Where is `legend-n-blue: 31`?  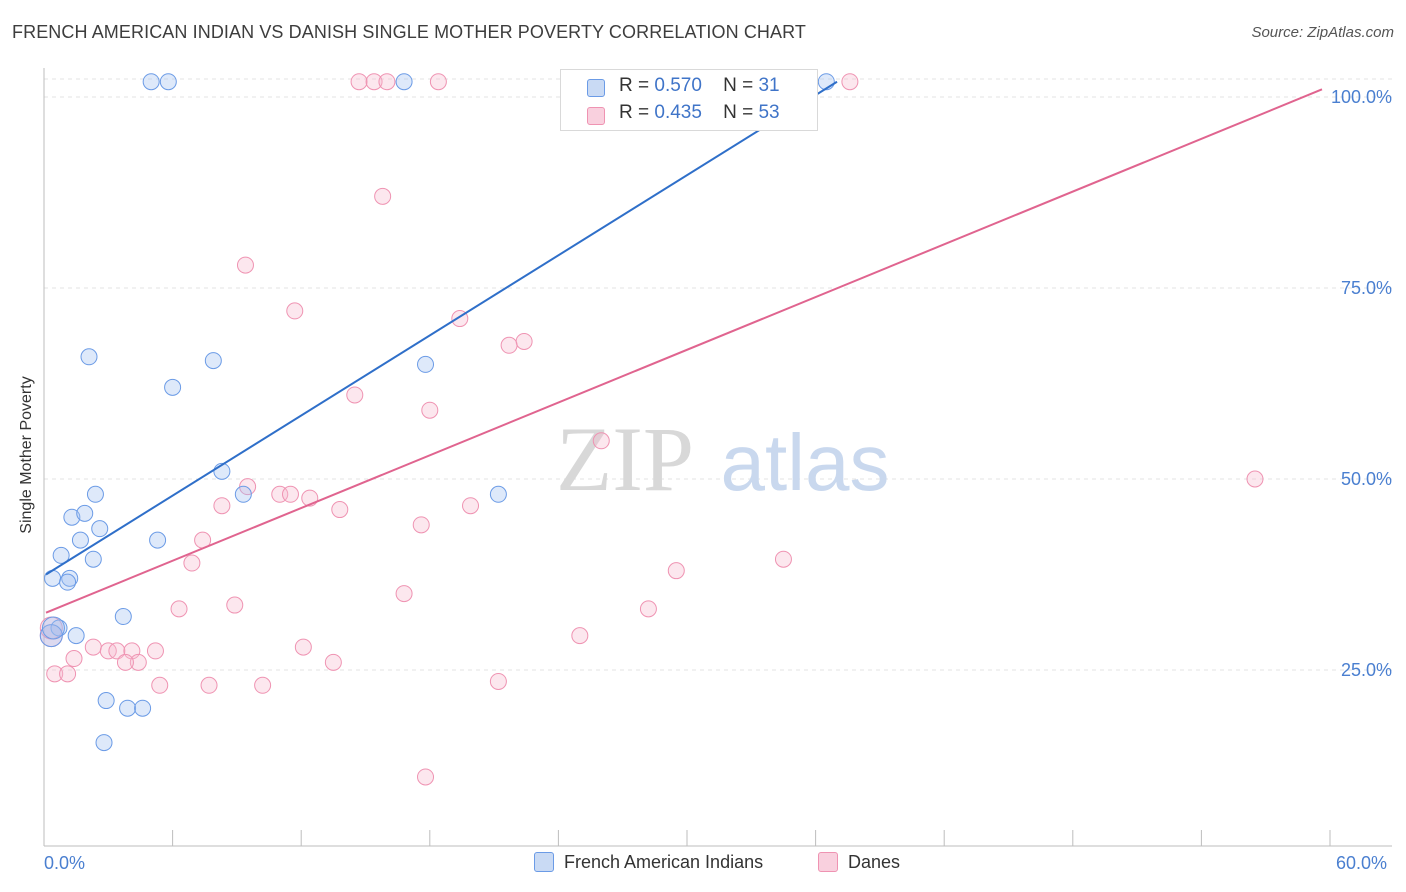
legend-n-blue: 31 is located at coordinates (769, 85).